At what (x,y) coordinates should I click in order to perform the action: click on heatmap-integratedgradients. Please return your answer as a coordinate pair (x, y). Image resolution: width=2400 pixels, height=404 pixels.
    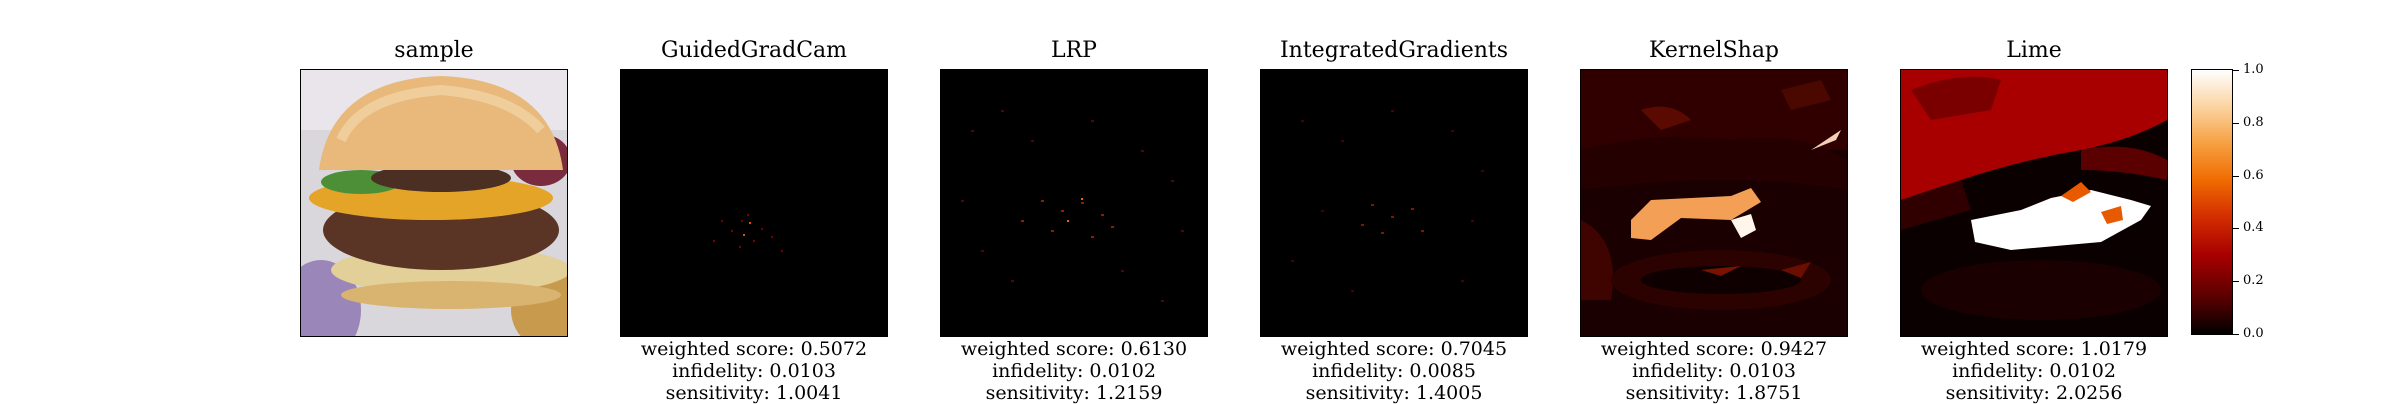
    Looking at the image, I should click on (1394, 203).